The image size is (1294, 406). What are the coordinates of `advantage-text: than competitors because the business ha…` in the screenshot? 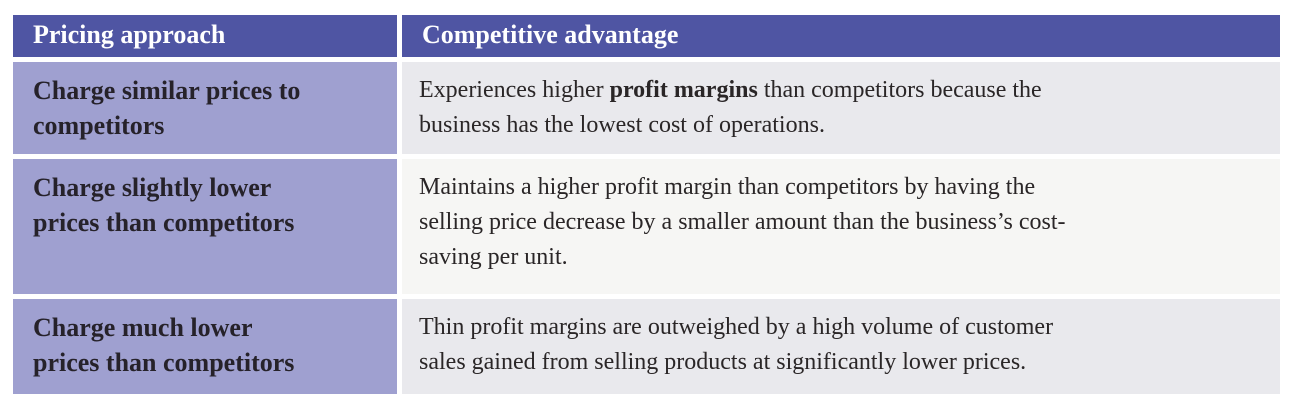 It's located at (730, 107).